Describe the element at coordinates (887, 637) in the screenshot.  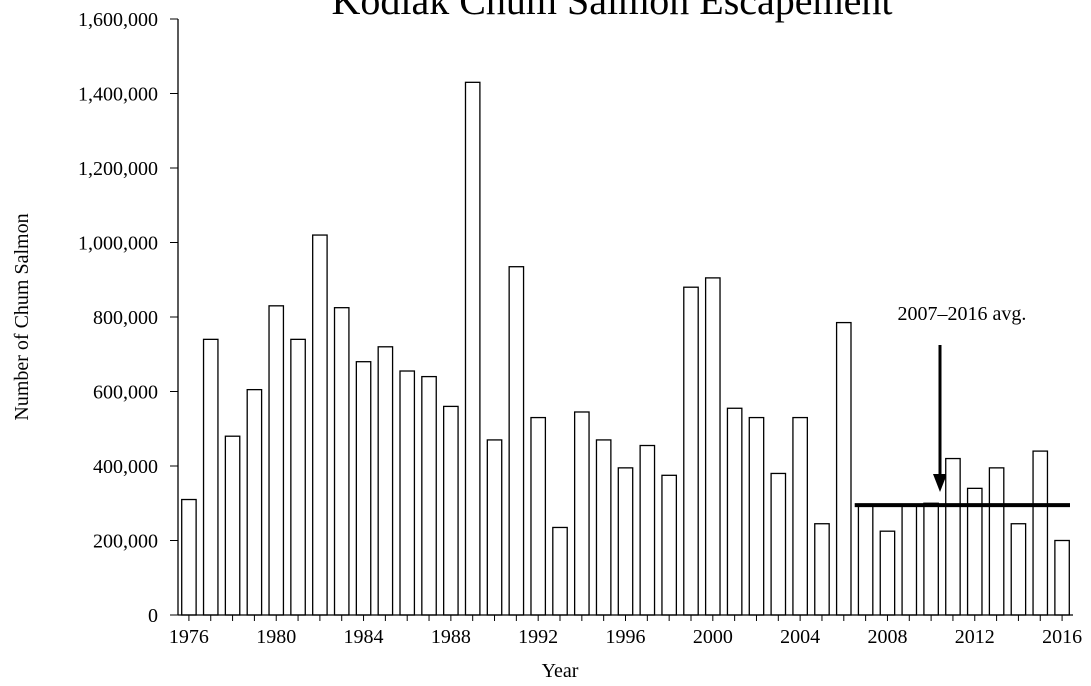
I see `x-tick-label: 2008` at that location.